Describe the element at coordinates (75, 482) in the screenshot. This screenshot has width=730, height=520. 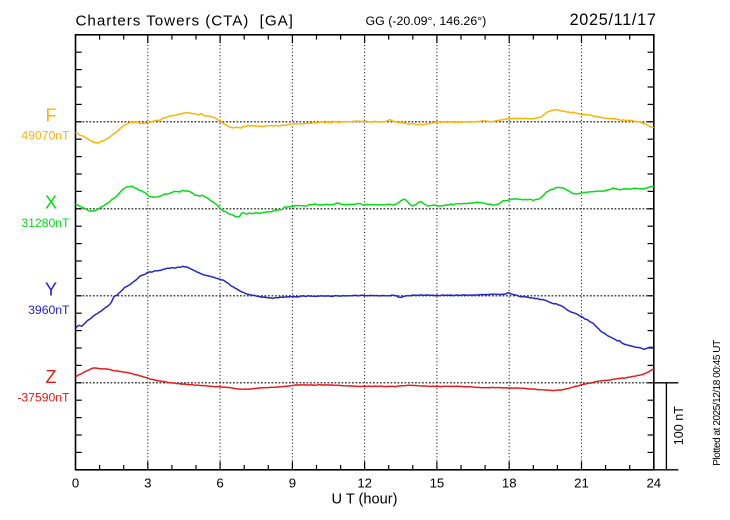
I see `svg-text: 0` at that location.